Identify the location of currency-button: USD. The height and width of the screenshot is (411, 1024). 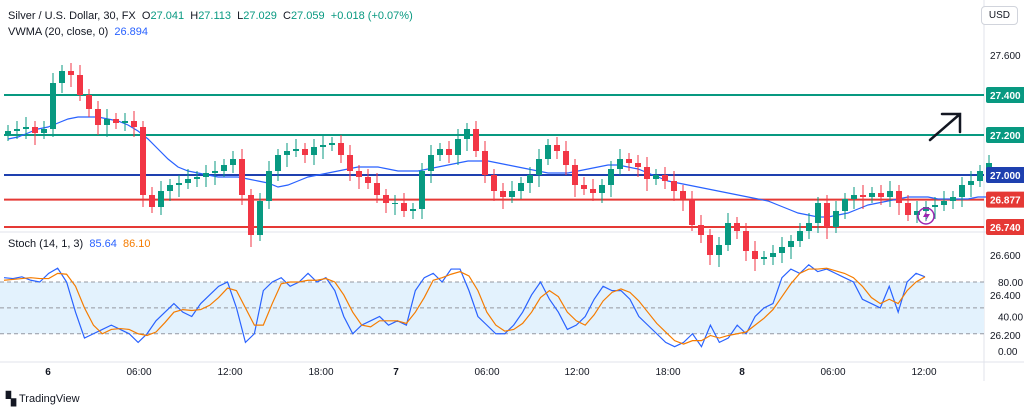
(999, 15).